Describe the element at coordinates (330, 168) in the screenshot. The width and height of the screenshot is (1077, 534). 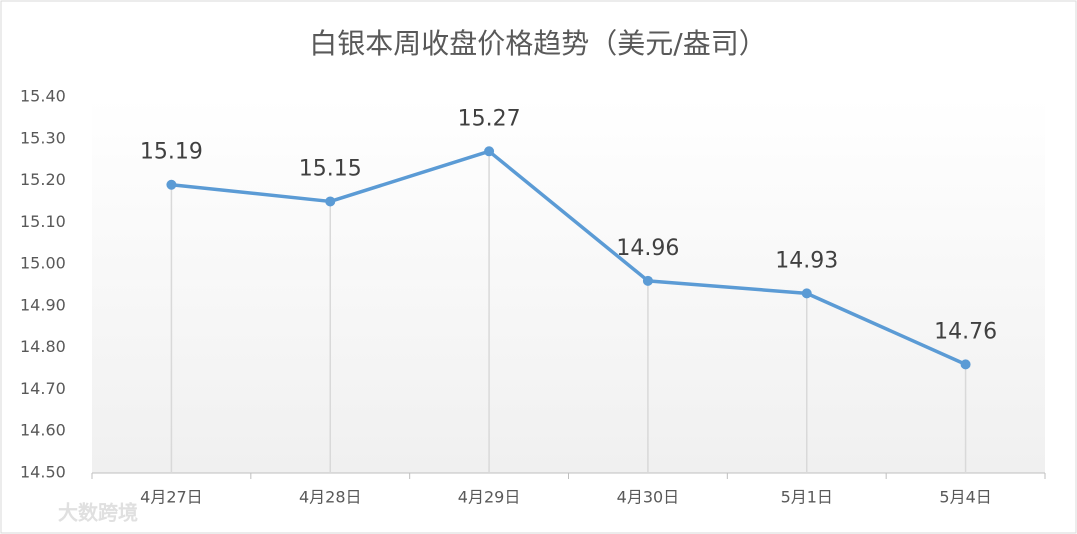
I see `data-label: 15.15` at that location.